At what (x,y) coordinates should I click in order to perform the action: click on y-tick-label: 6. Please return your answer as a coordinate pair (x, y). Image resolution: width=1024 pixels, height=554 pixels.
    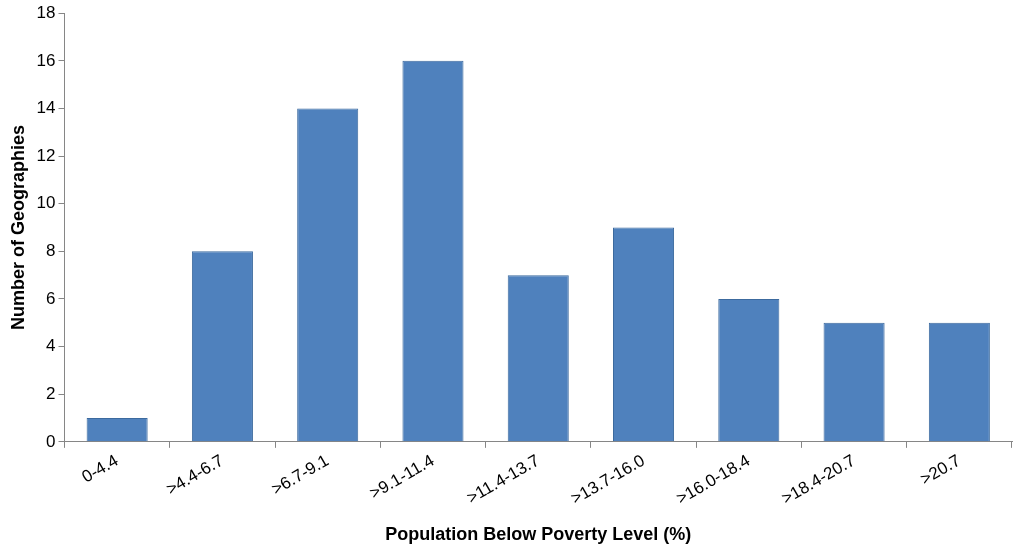
    Looking at the image, I should click on (51, 298).